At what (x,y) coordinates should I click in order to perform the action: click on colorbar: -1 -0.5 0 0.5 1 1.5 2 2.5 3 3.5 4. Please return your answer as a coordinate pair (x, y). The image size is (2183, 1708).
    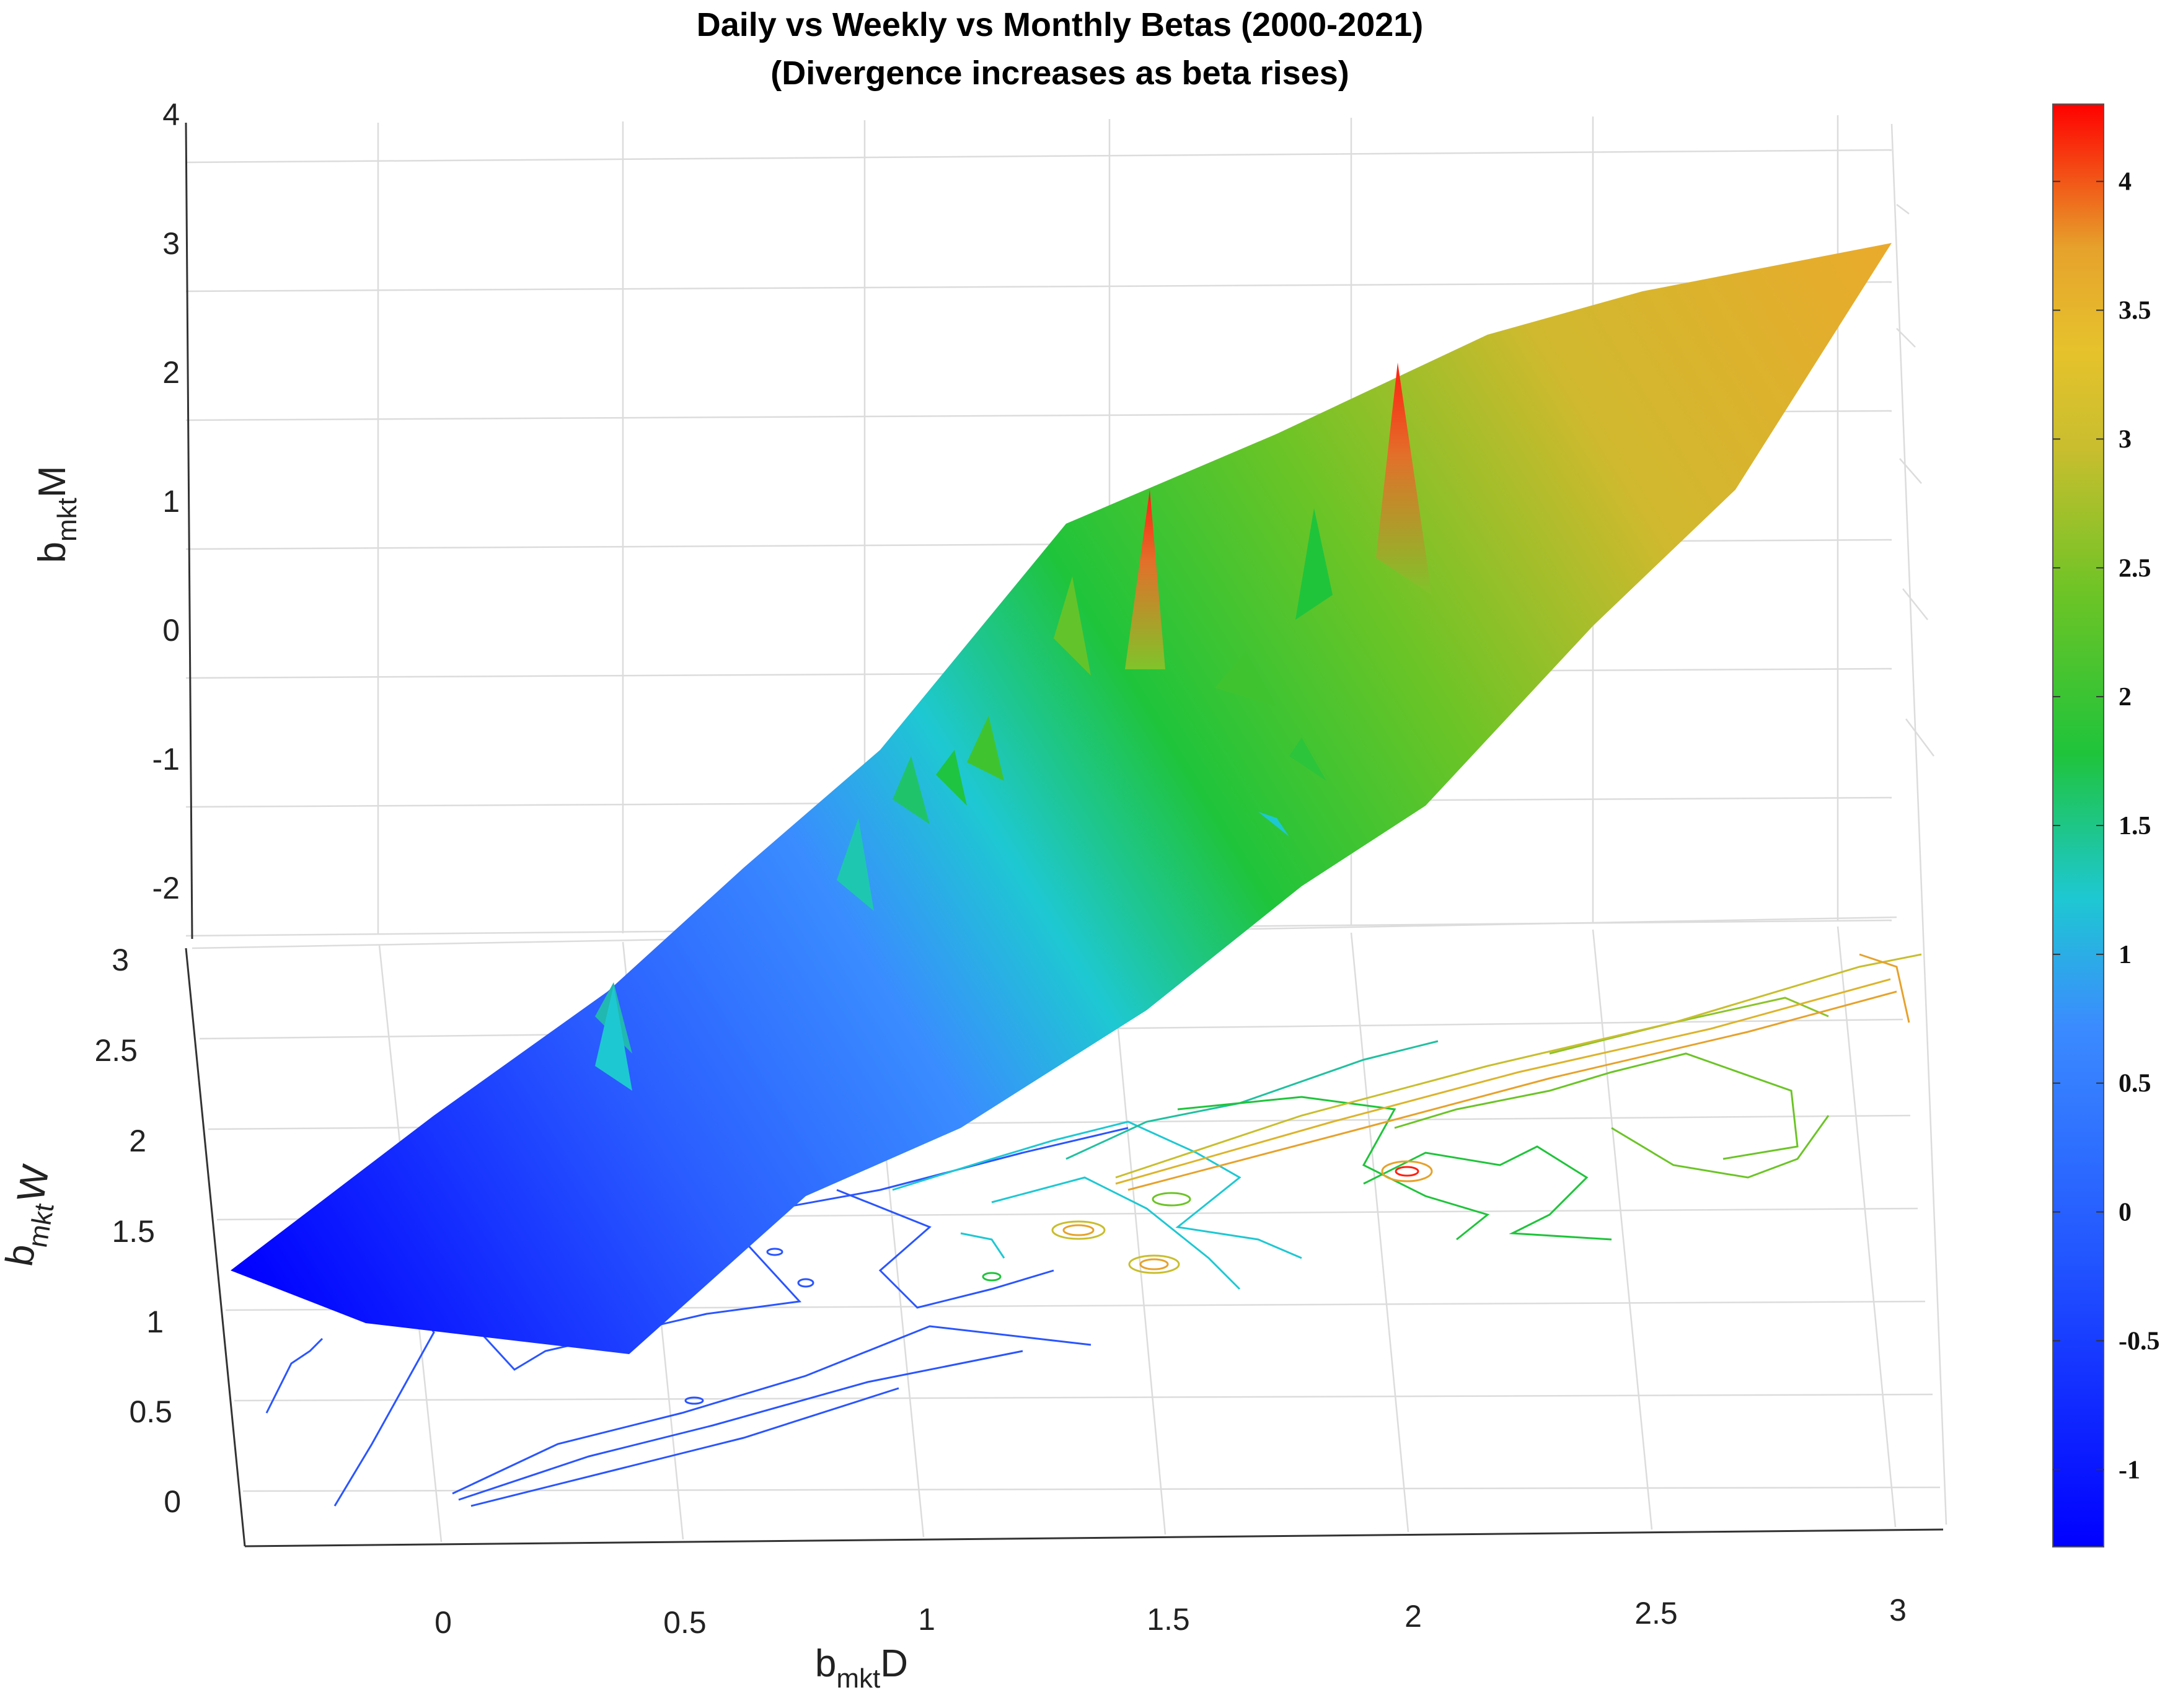
    Looking at the image, I should click on (2106, 825).